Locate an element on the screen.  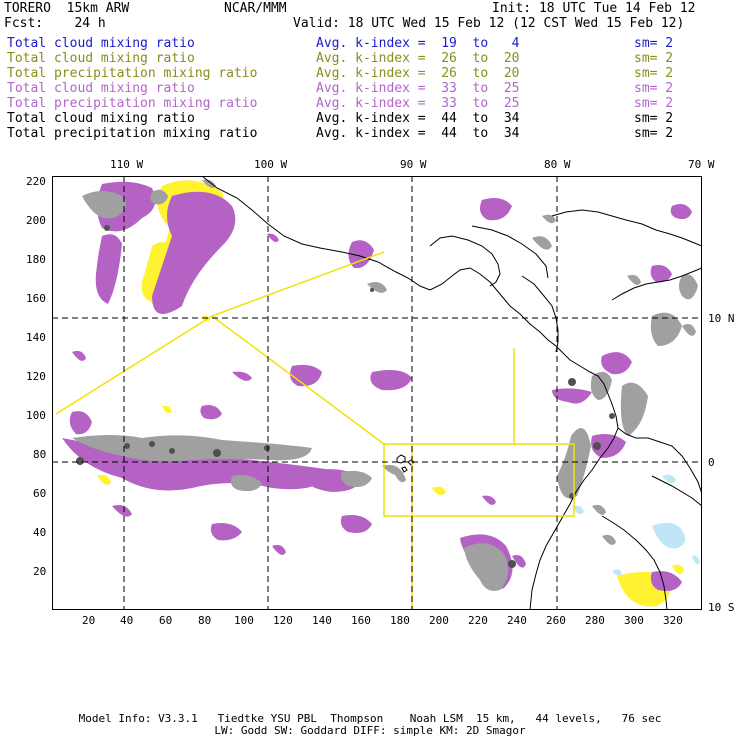
x-tick-label: 80 is located at coordinates (205, 620).